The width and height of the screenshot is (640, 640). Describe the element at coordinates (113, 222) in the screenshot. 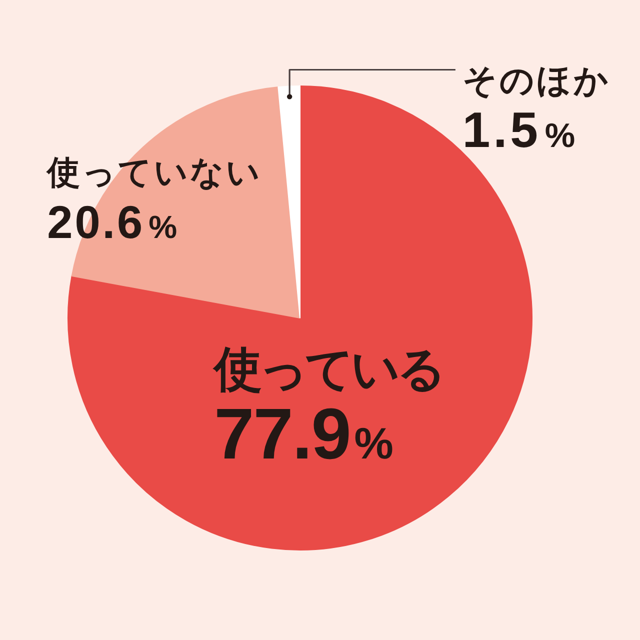

I see `data-label: 20.6%` at that location.